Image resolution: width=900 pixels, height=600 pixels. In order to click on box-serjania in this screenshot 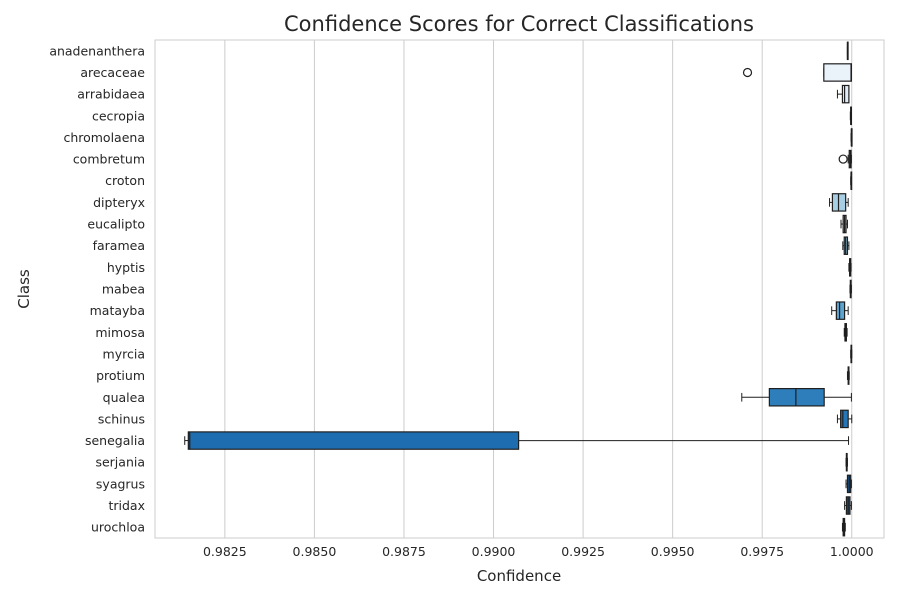, I will do `click(846, 462)`.